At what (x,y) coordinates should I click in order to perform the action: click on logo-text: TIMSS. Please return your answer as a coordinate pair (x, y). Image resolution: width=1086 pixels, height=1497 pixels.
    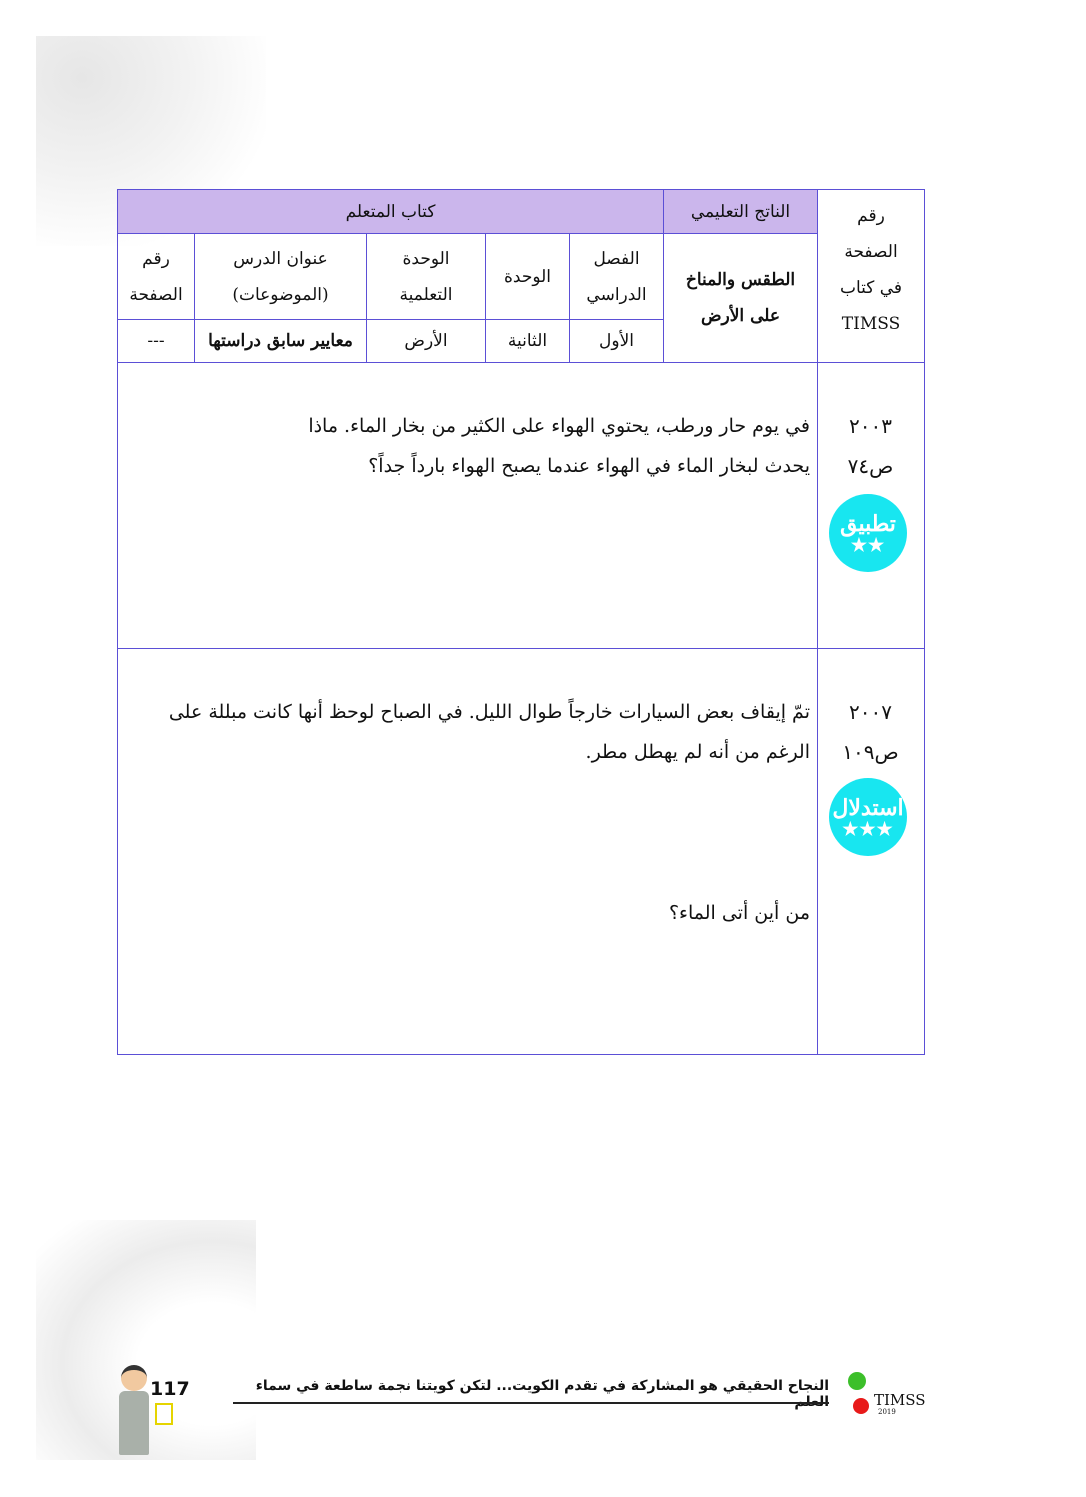
    Looking at the image, I should click on (900, 1400).